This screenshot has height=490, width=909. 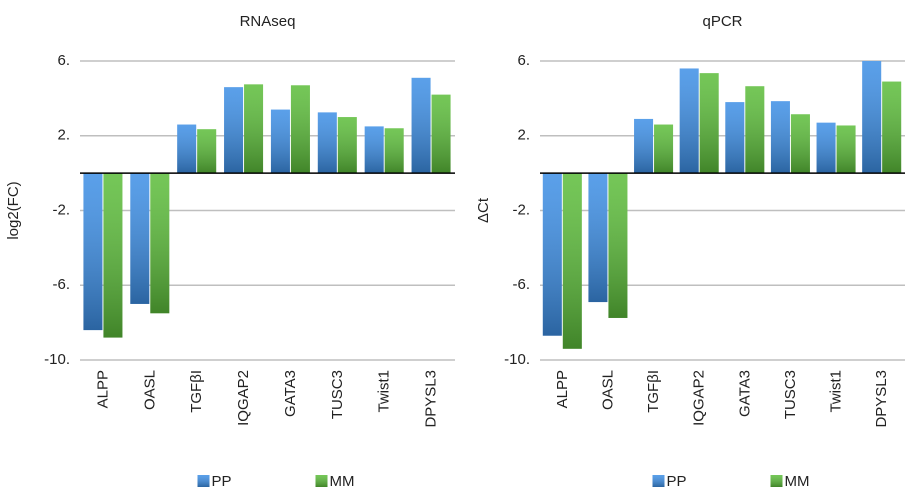 What do you see at coordinates (483, 210) in the screenshot?
I see `y-axis-label: ΔCt` at bounding box center [483, 210].